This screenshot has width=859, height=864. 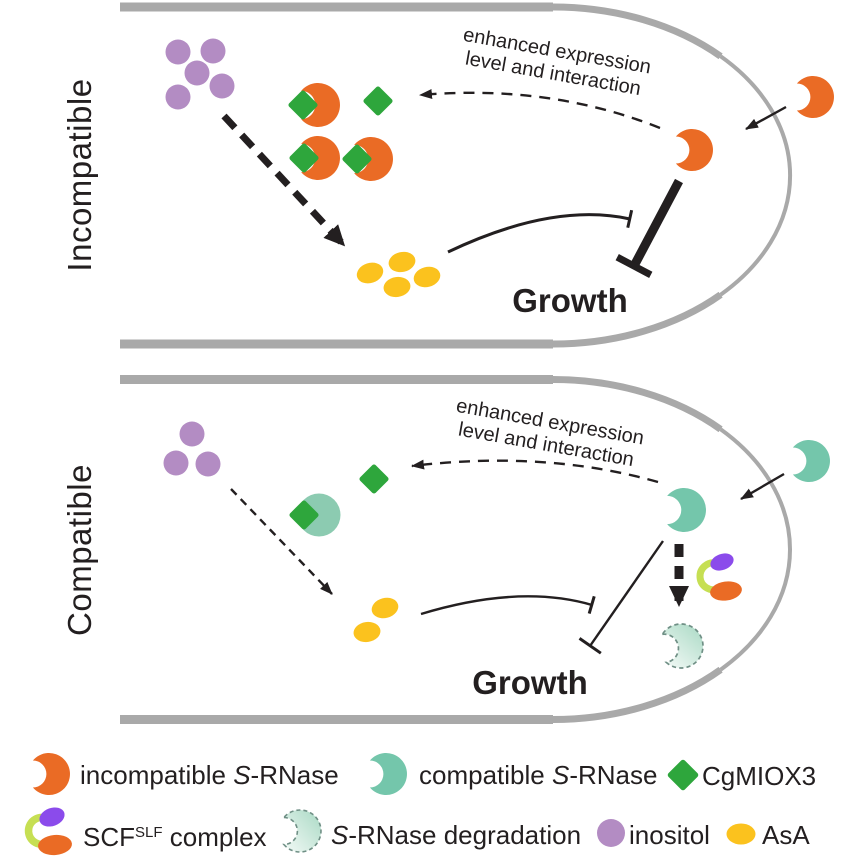 I want to click on panel-label-incompatible: Incompatible, so click(x=79, y=175).